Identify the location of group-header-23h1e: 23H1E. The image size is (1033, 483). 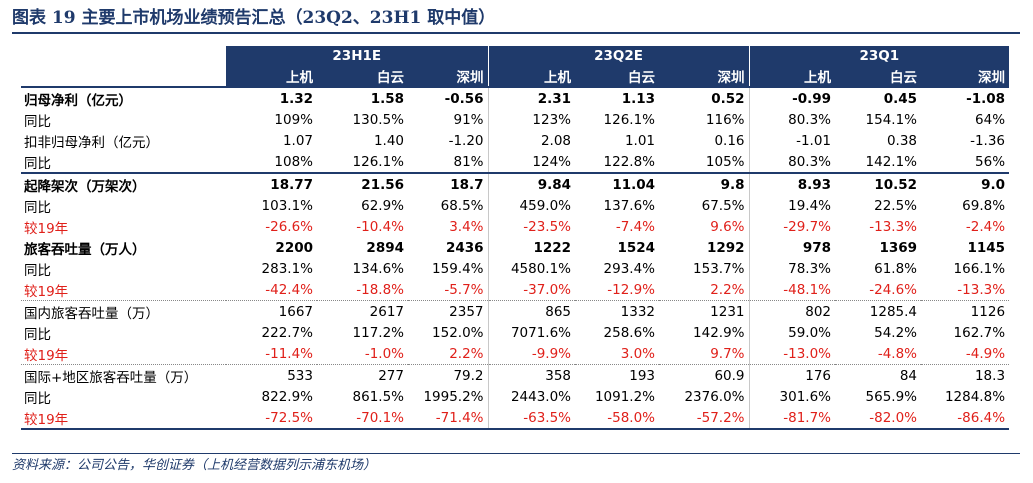
(357, 56).